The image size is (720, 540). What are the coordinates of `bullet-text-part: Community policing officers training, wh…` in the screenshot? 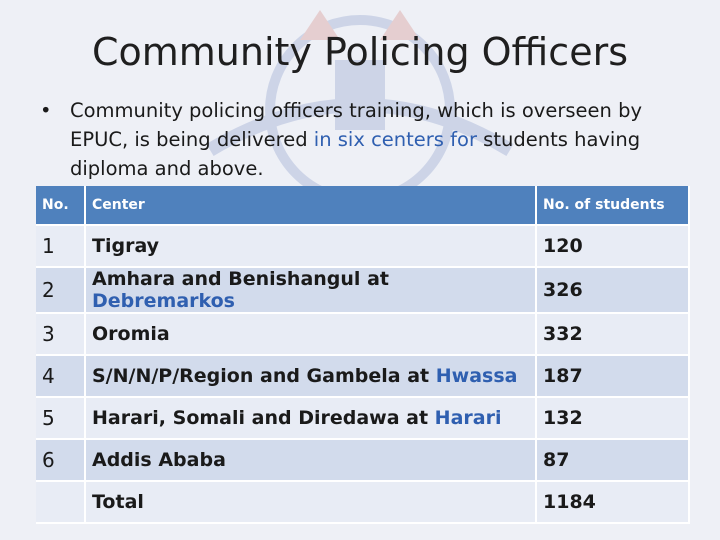 It's located at (356, 125).